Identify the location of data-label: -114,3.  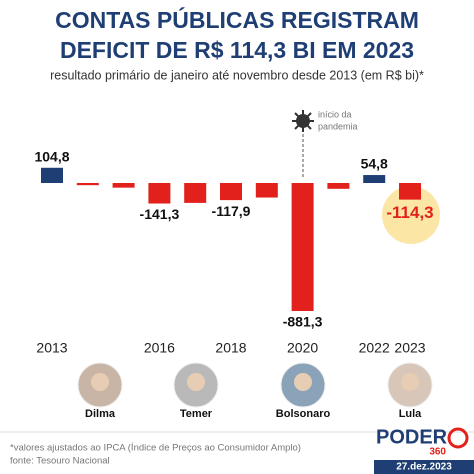
(409, 212).